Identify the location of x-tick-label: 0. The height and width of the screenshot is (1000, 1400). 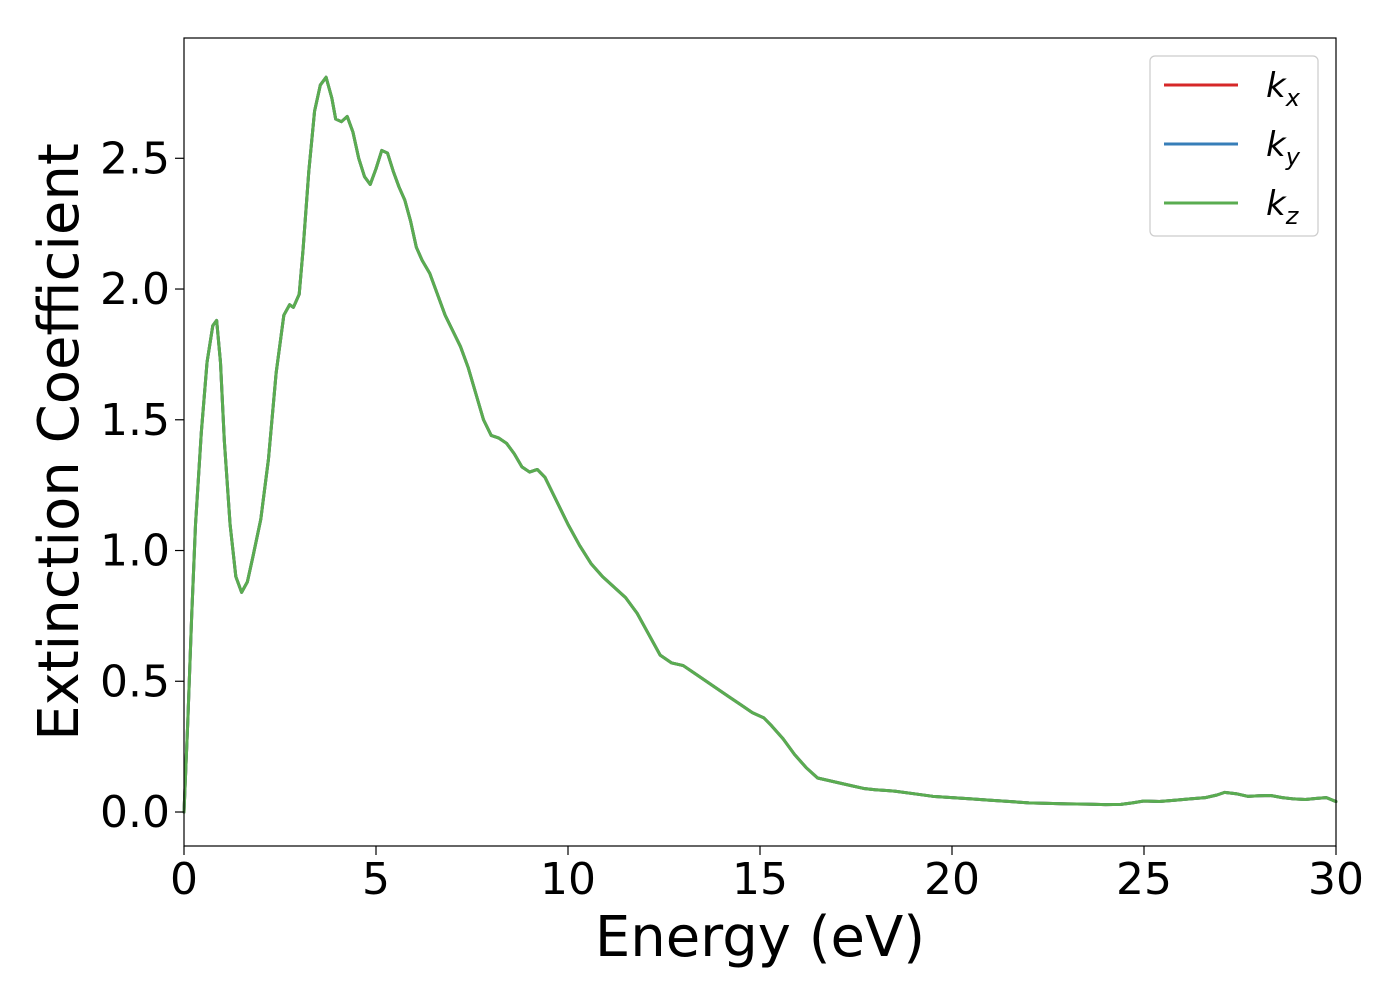
(184, 879).